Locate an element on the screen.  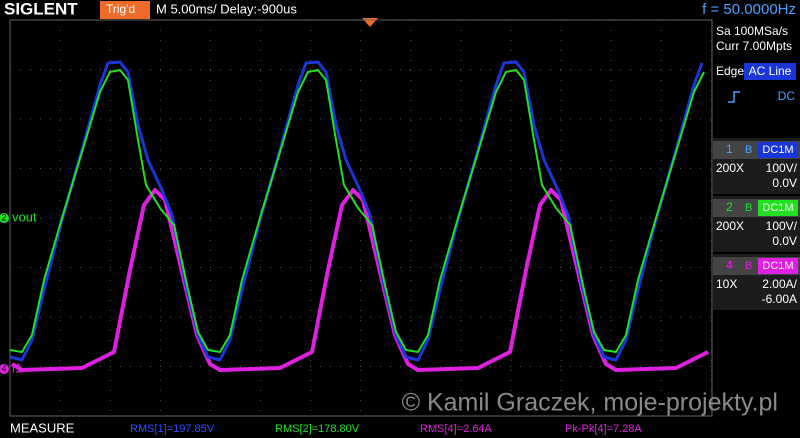
trace-number: 2 is located at coordinates (3, 217).